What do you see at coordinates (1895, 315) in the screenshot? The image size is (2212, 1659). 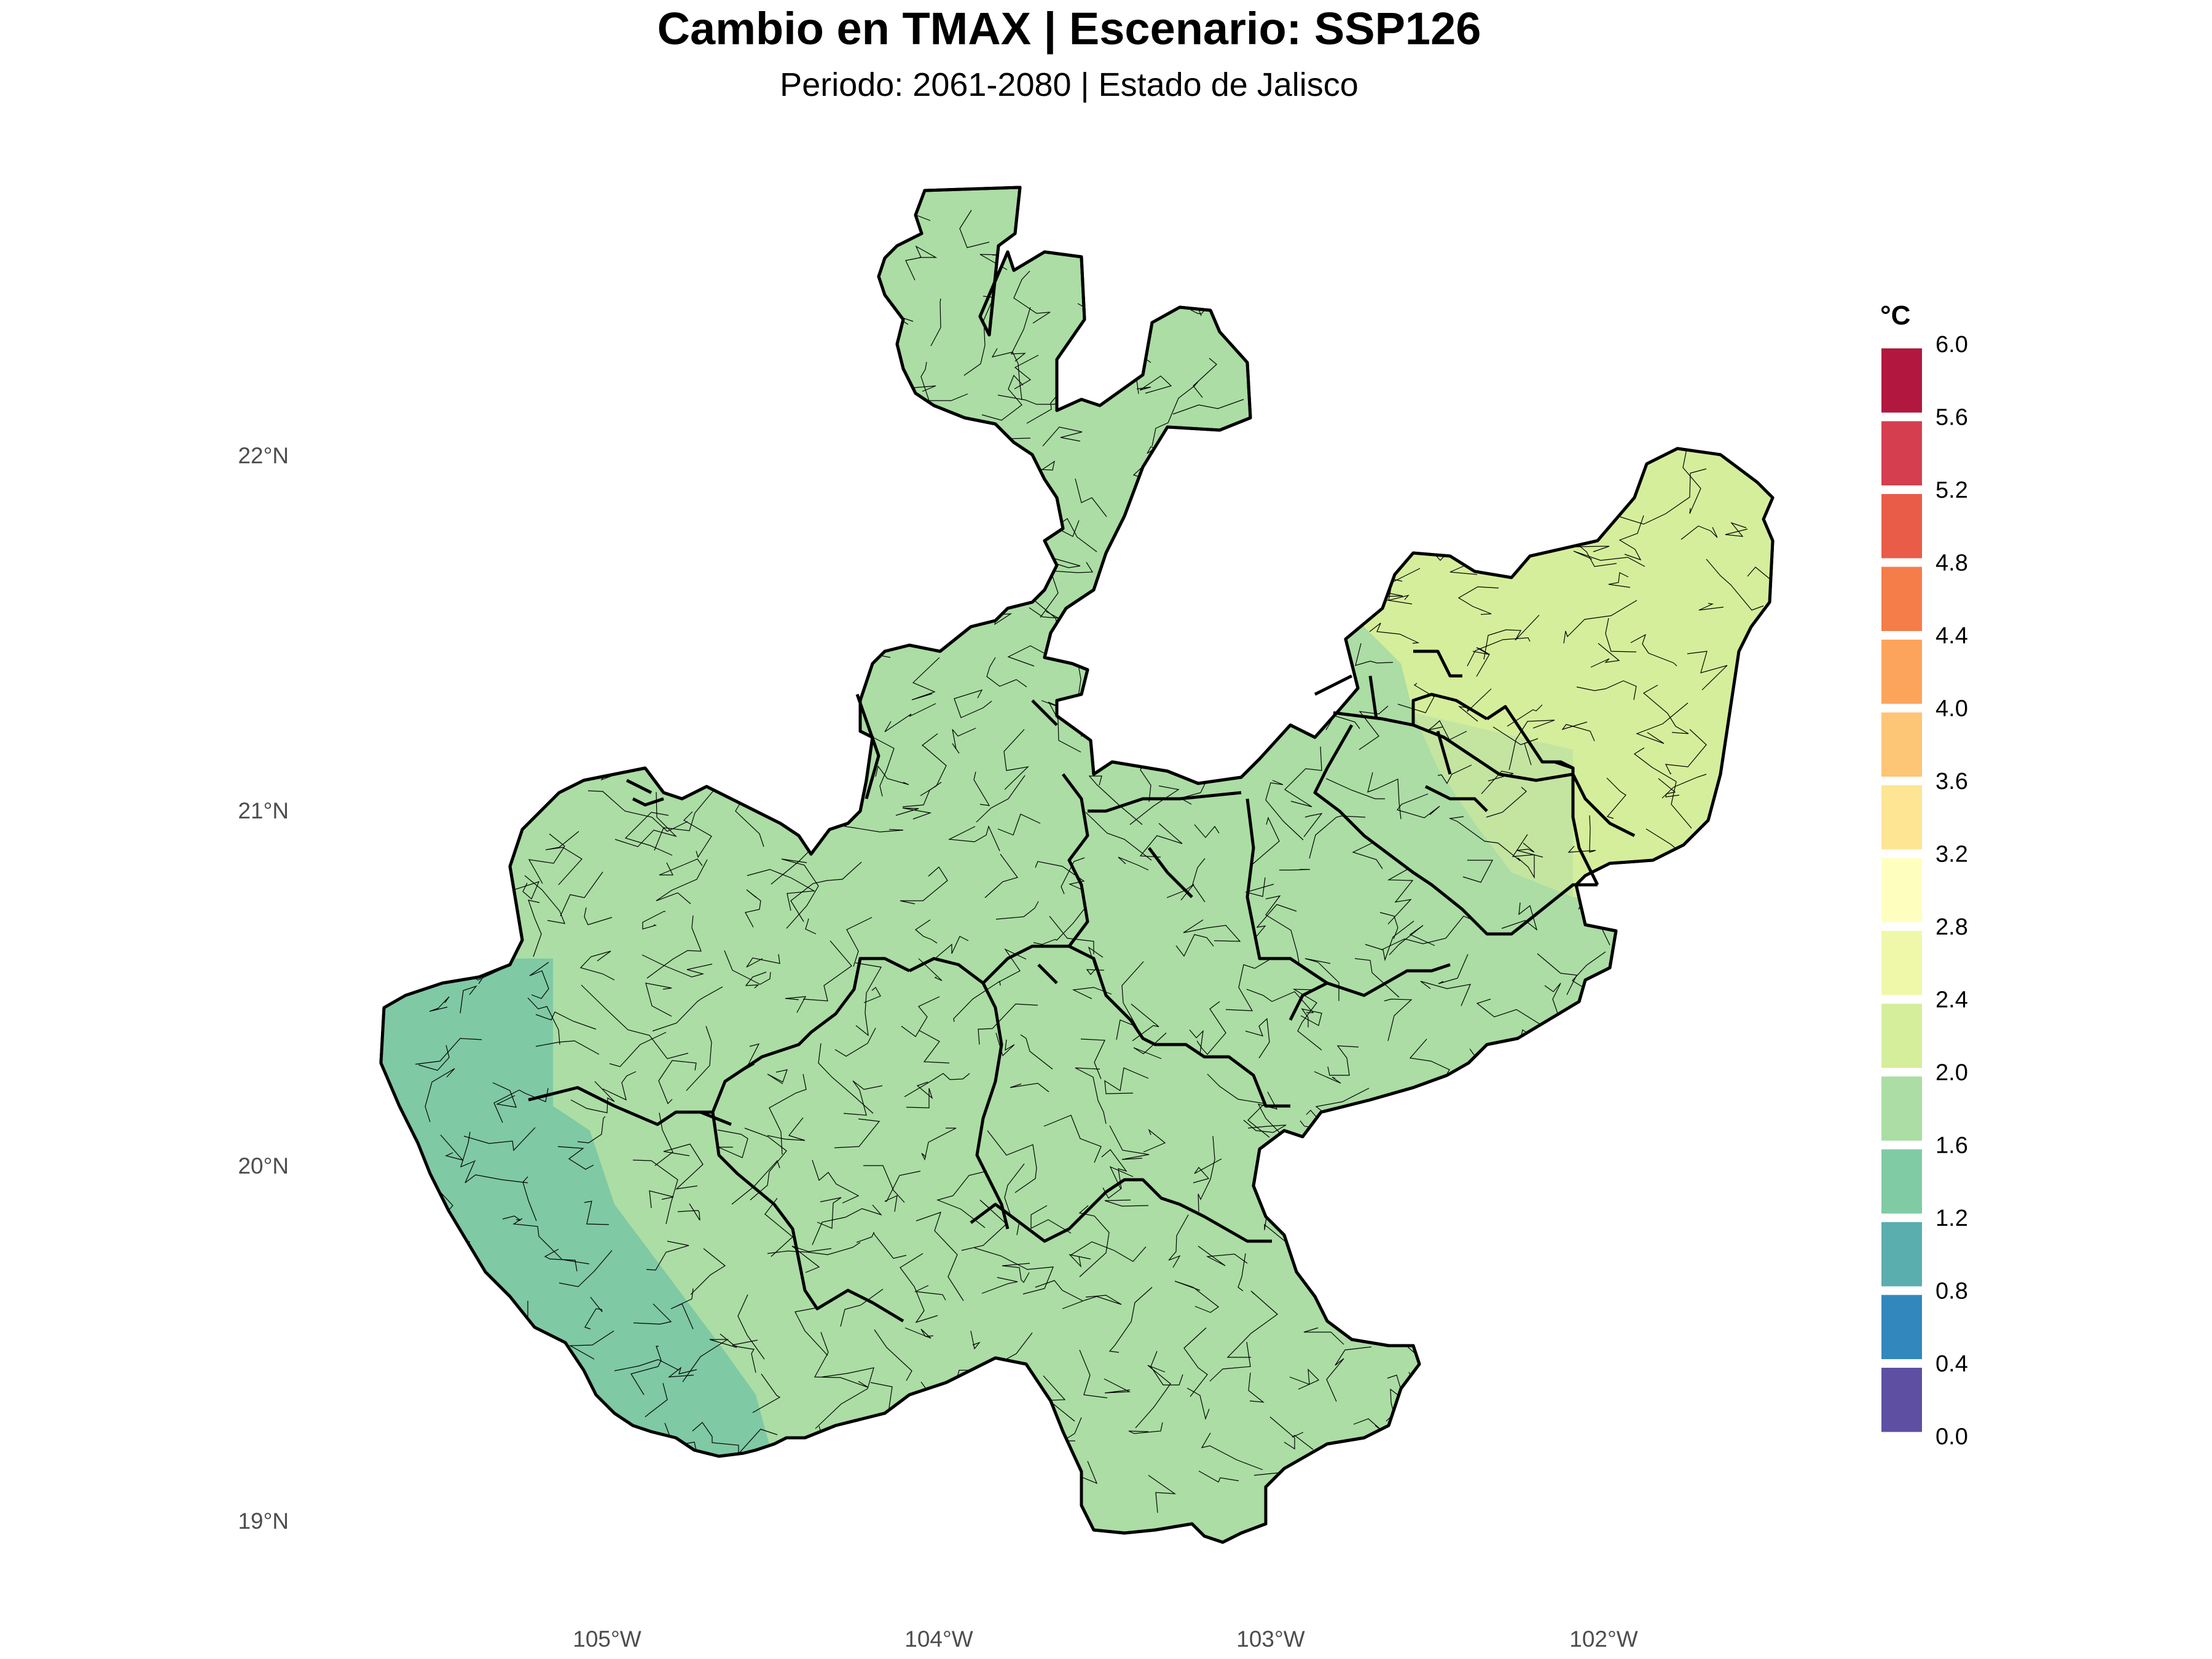 I see `legend-title: °C` at bounding box center [1895, 315].